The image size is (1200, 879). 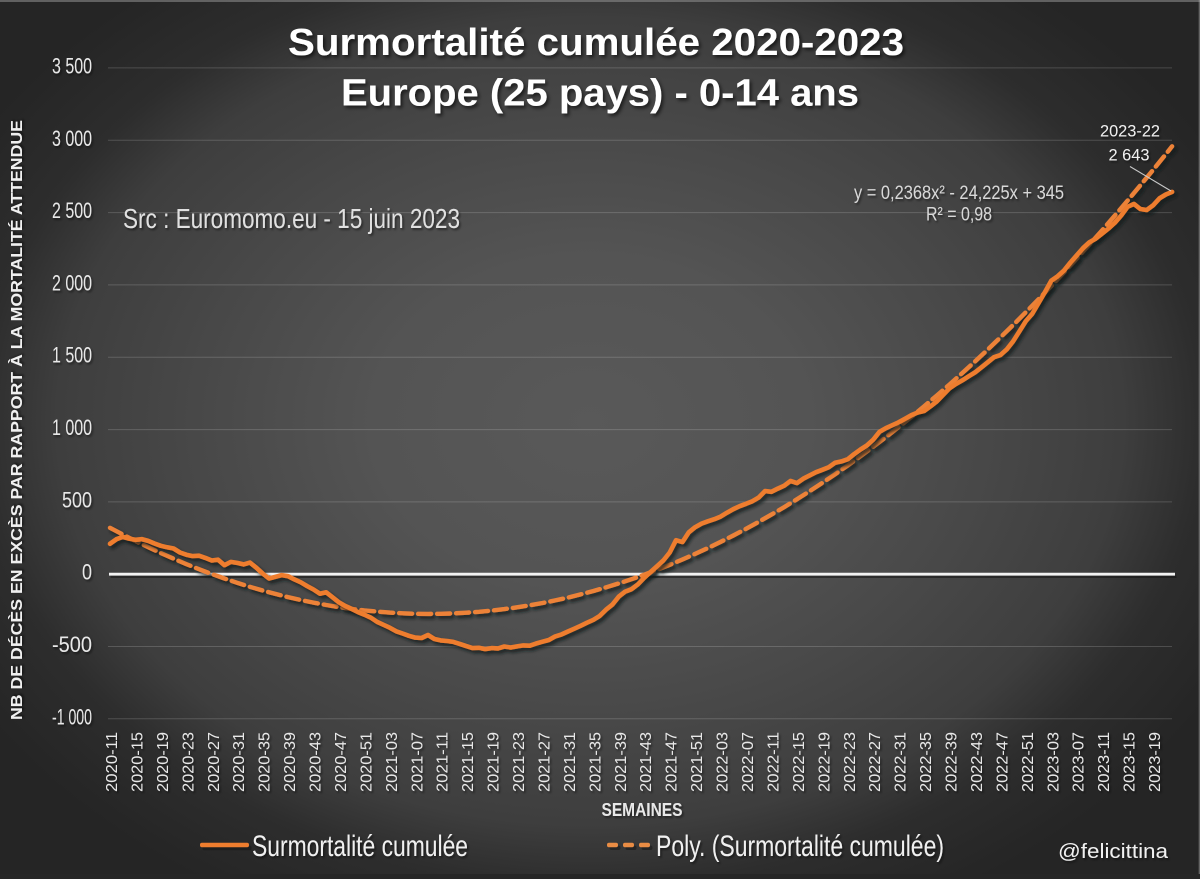 I want to click on svg-text: @felicittina, so click(x=1113, y=852).